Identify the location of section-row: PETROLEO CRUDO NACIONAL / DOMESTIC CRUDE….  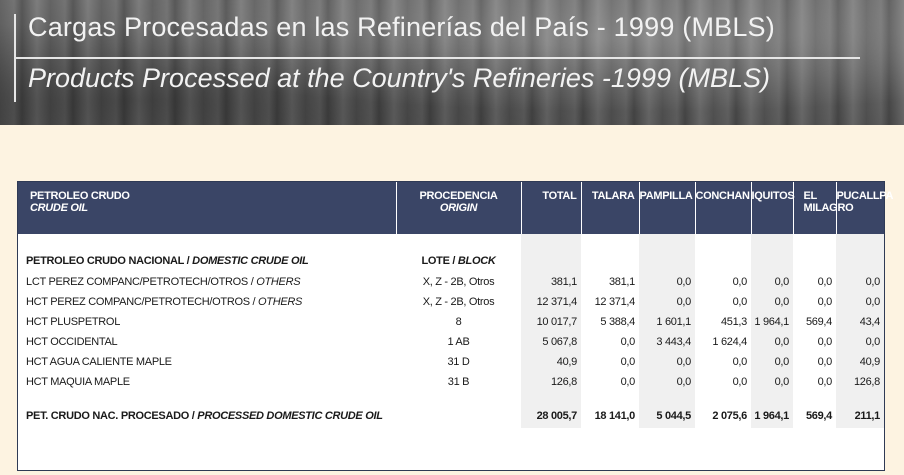
(451, 261).